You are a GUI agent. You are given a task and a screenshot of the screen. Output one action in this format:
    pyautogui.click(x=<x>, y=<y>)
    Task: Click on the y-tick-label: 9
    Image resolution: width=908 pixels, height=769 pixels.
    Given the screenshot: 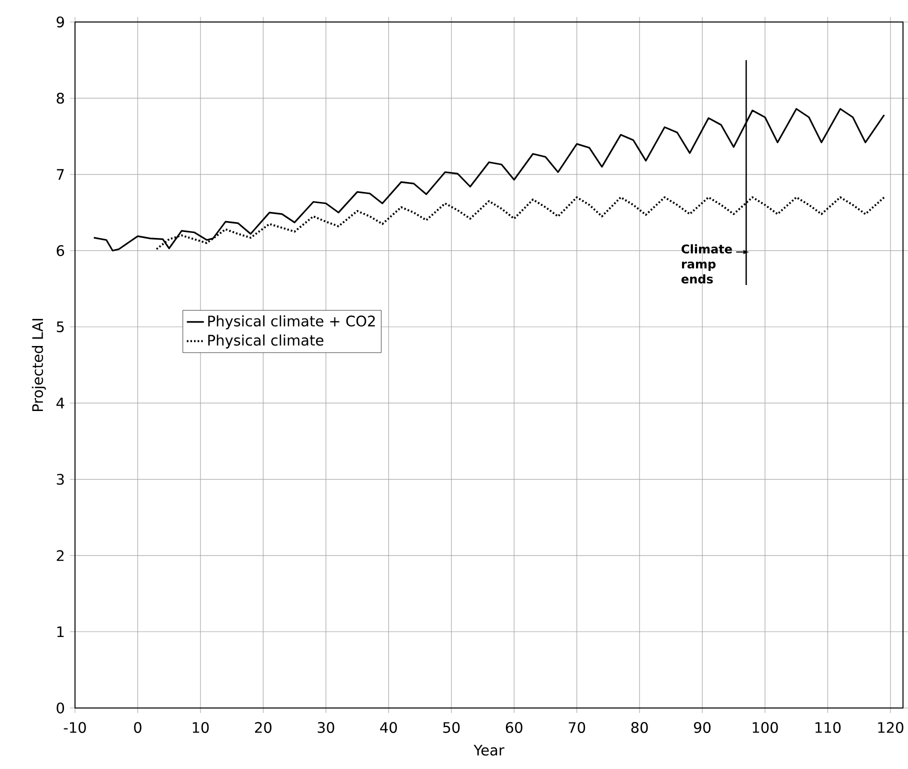 What is the action you would take?
    pyautogui.click(x=60, y=22)
    